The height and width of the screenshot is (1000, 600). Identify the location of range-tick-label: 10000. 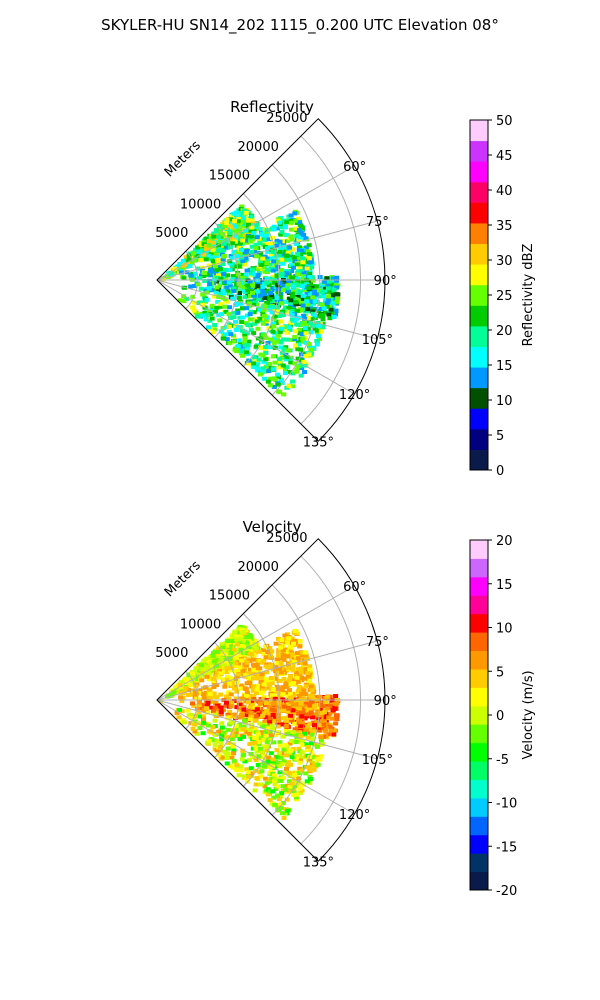
(200, 204).